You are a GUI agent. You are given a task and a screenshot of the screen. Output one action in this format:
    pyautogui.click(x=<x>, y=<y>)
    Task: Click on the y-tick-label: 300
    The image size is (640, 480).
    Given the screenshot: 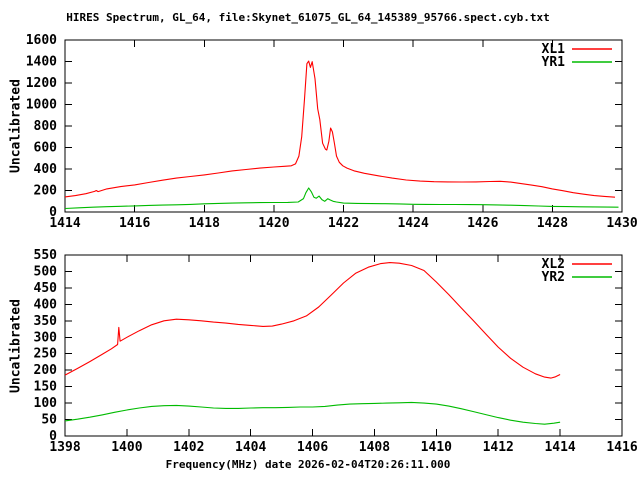 What is the action you would take?
    pyautogui.click(x=46, y=337)
    